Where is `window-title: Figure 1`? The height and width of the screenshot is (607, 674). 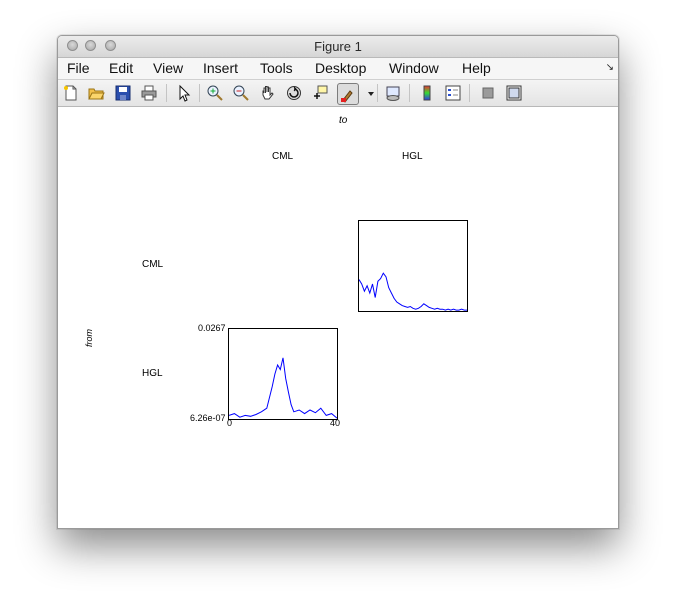 window-title: Figure 1 is located at coordinates (338, 46).